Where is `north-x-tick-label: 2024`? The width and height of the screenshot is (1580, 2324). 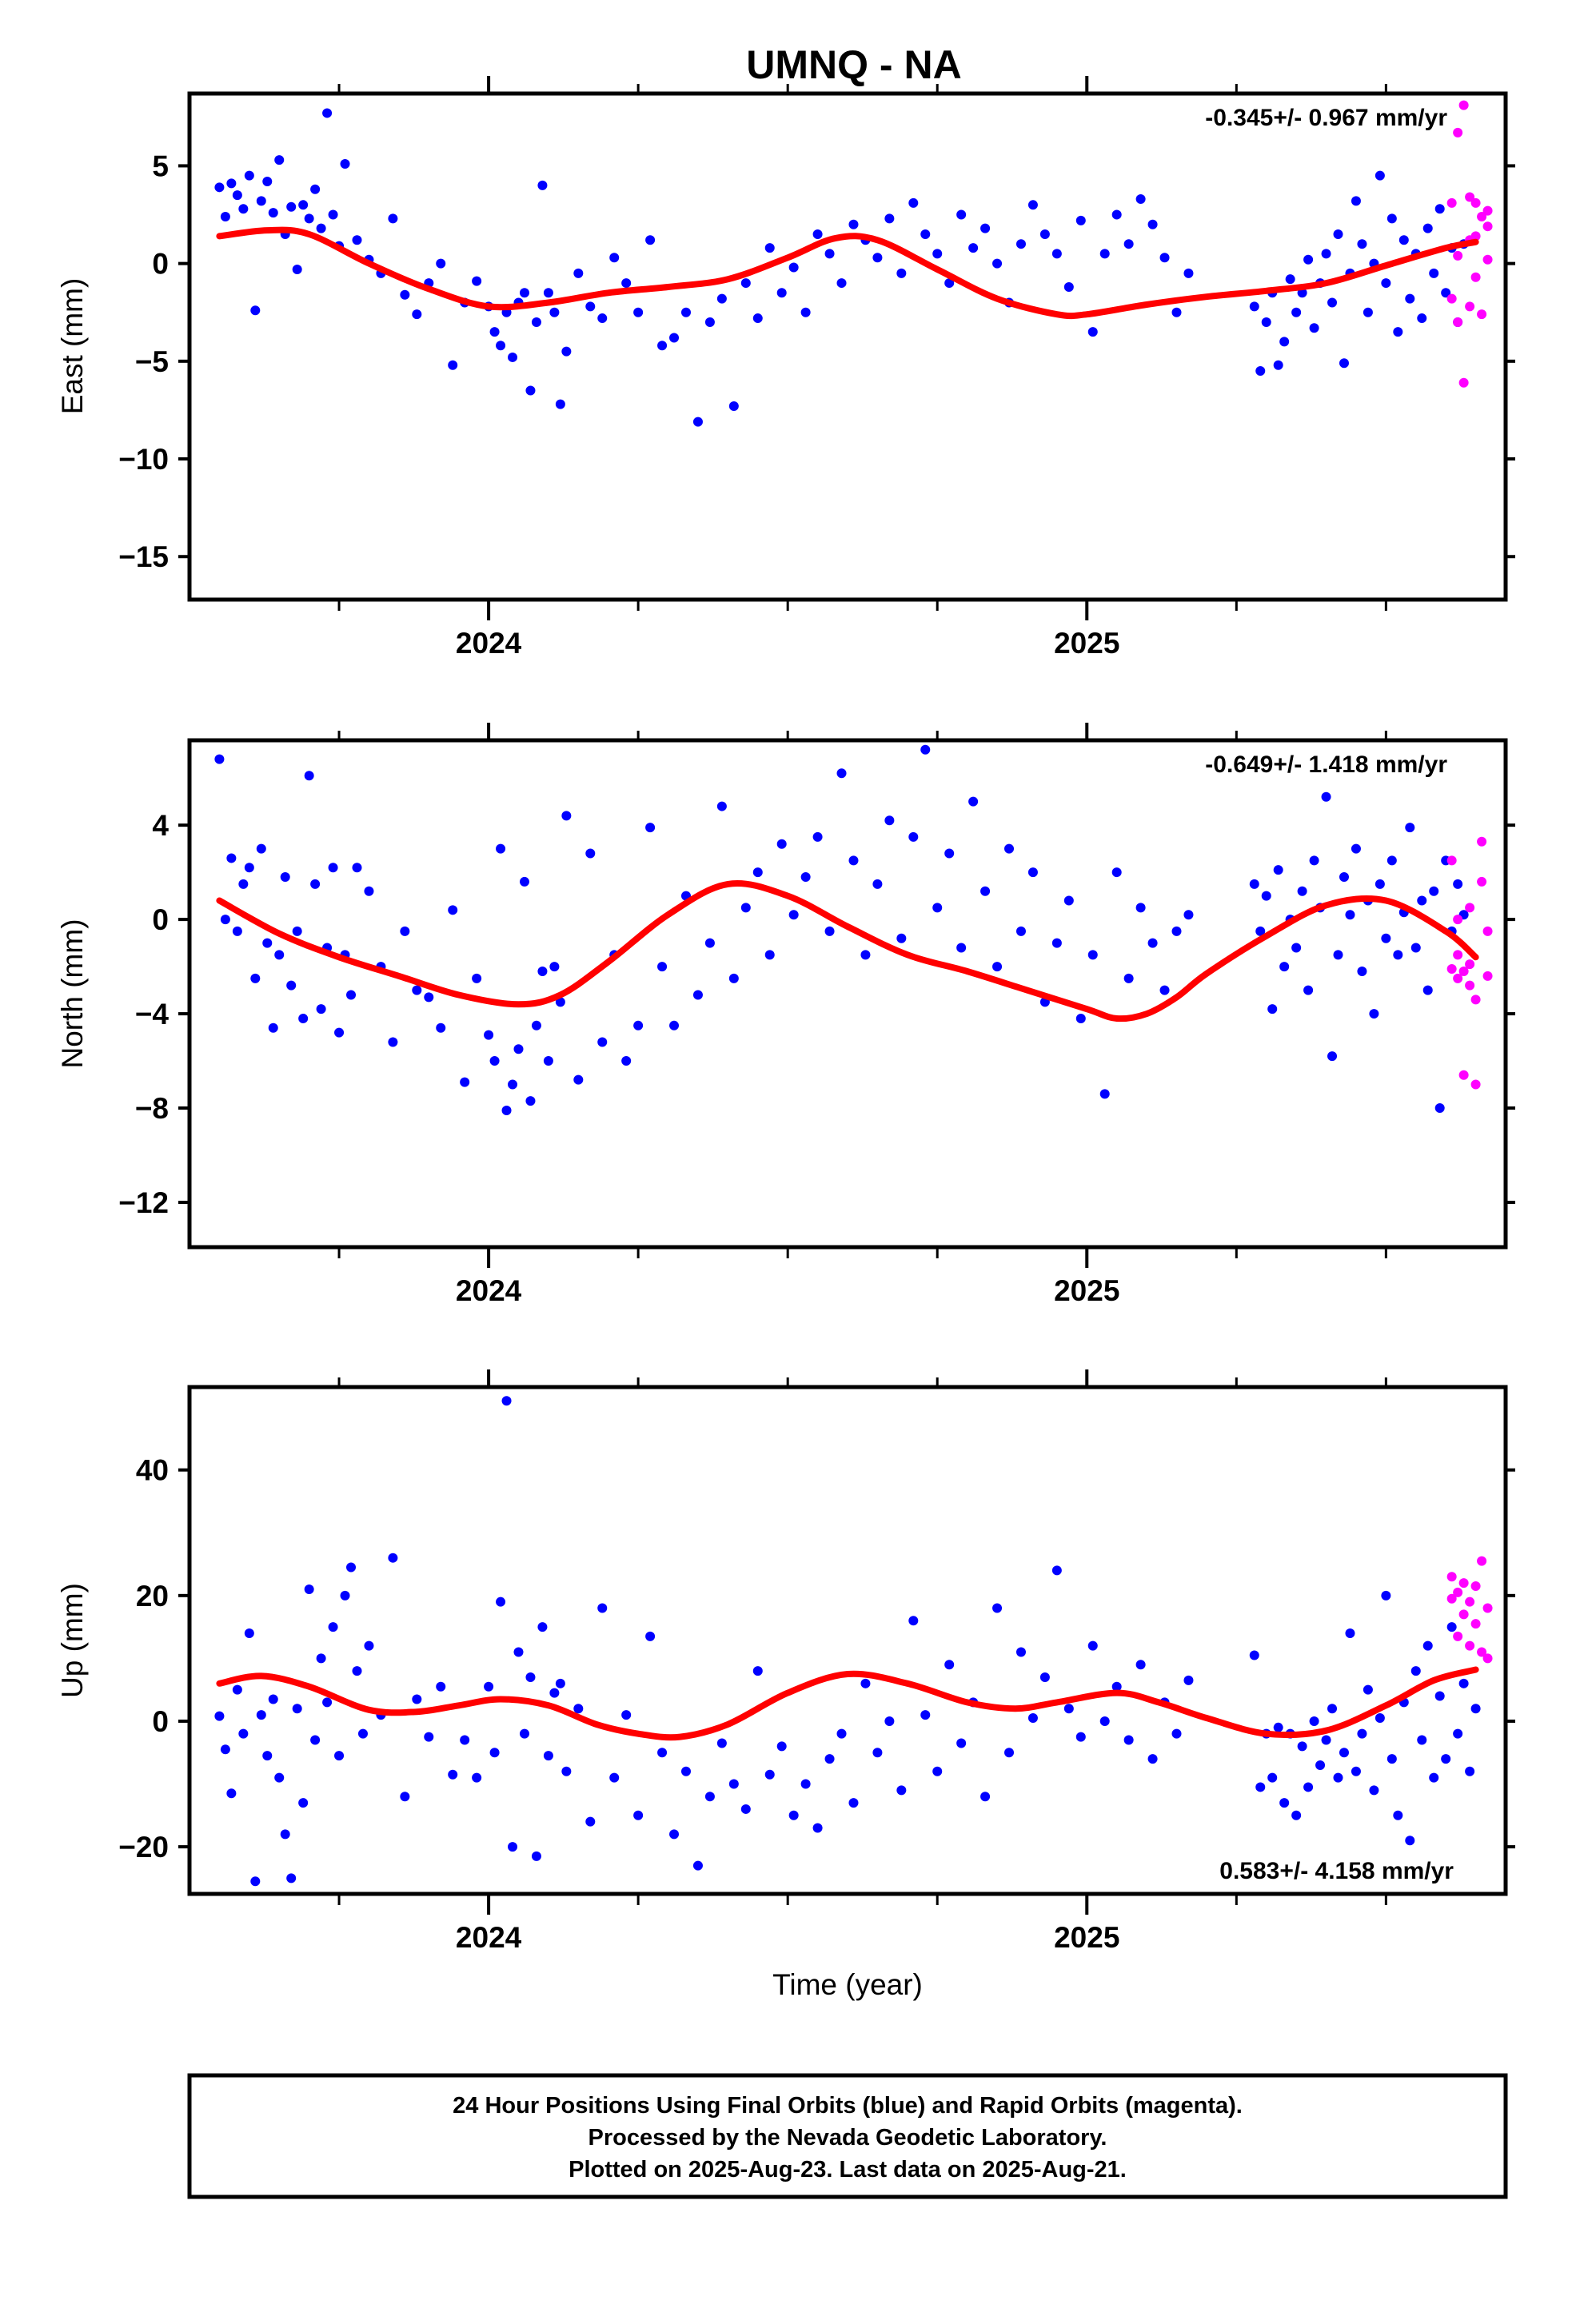
north-x-tick-label: 2024 is located at coordinates (489, 1290).